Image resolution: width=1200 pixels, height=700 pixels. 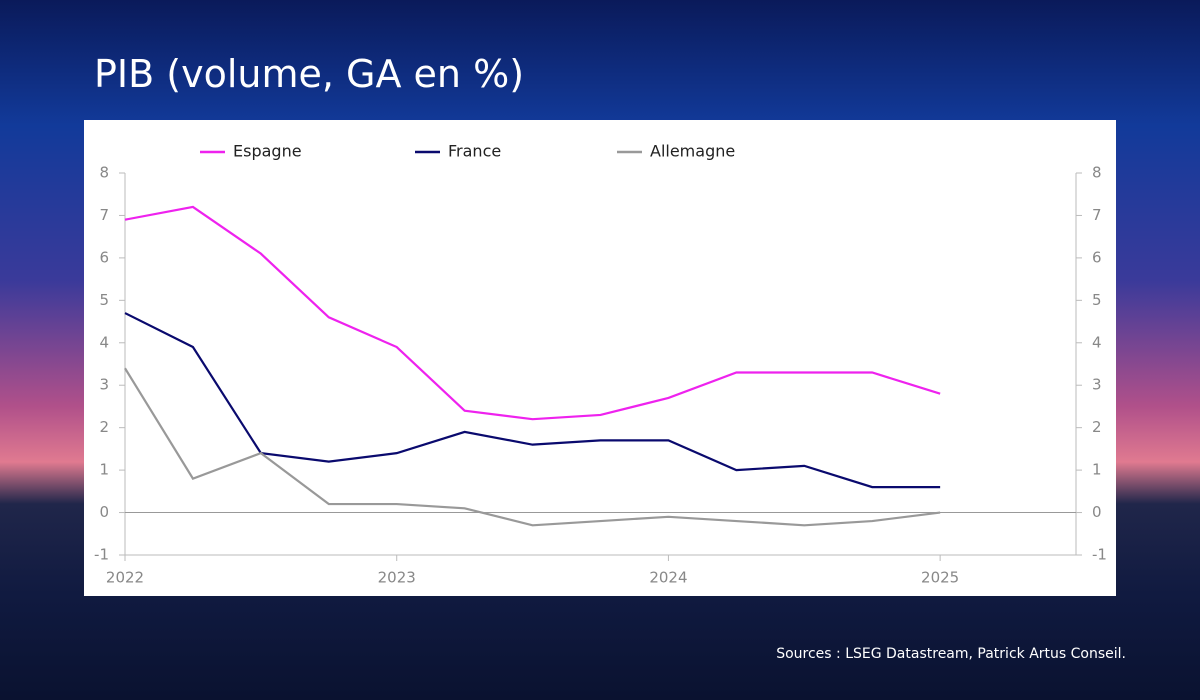 I want to click on y-tick-label: 0, so click(x=104, y=512).